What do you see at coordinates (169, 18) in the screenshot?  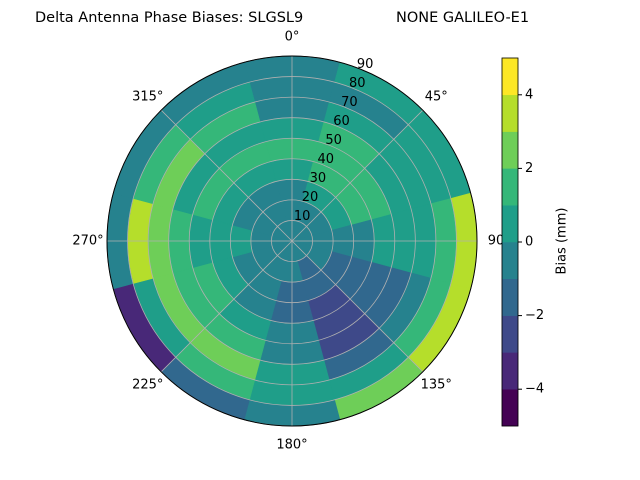 I see `chart-title: Delta Antenna Phase Biases: SLGSL9` at bounding box center [169, 18].